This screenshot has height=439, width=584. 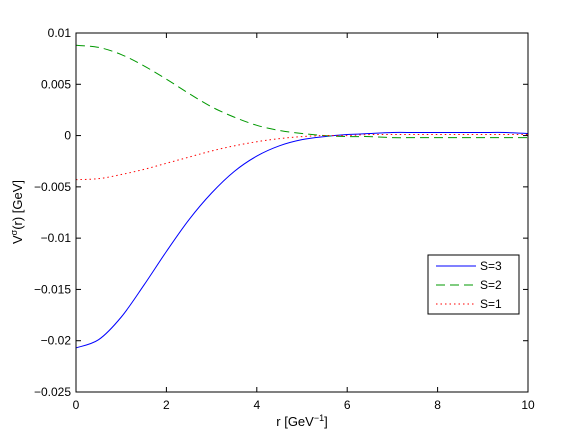 I want to click on legend: S=3 S=2 S=1, so click(x=473, y=284).